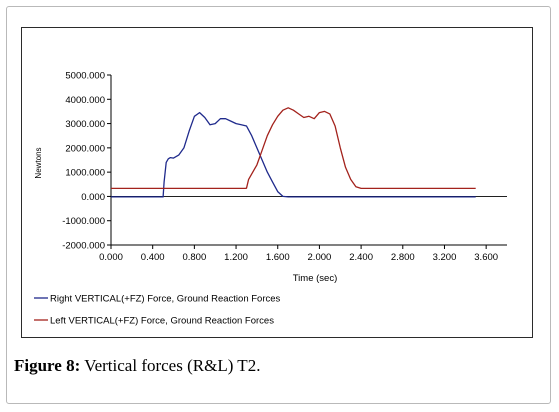 The height and width of the screenshot is (412, 559). I want to click on chart-series, so click(293, 152).